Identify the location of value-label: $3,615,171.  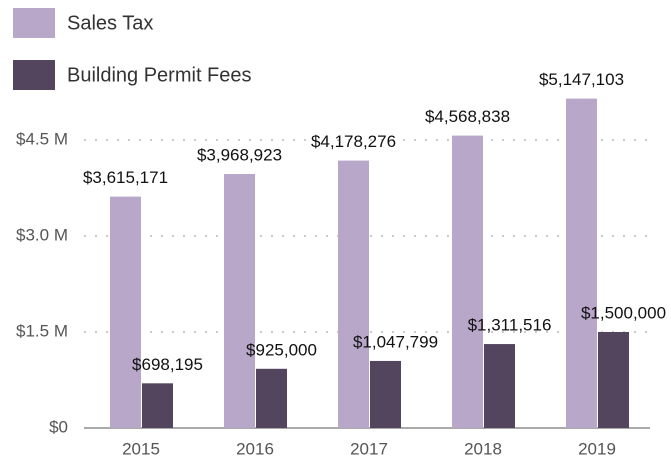
(125, 177).